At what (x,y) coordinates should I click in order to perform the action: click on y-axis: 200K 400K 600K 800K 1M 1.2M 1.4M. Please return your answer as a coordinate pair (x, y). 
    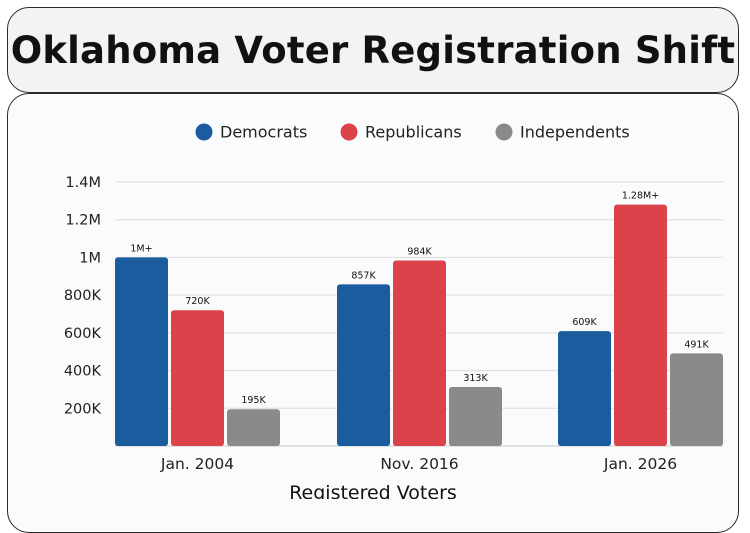
    Looking at the image, I should click on (83, 296).